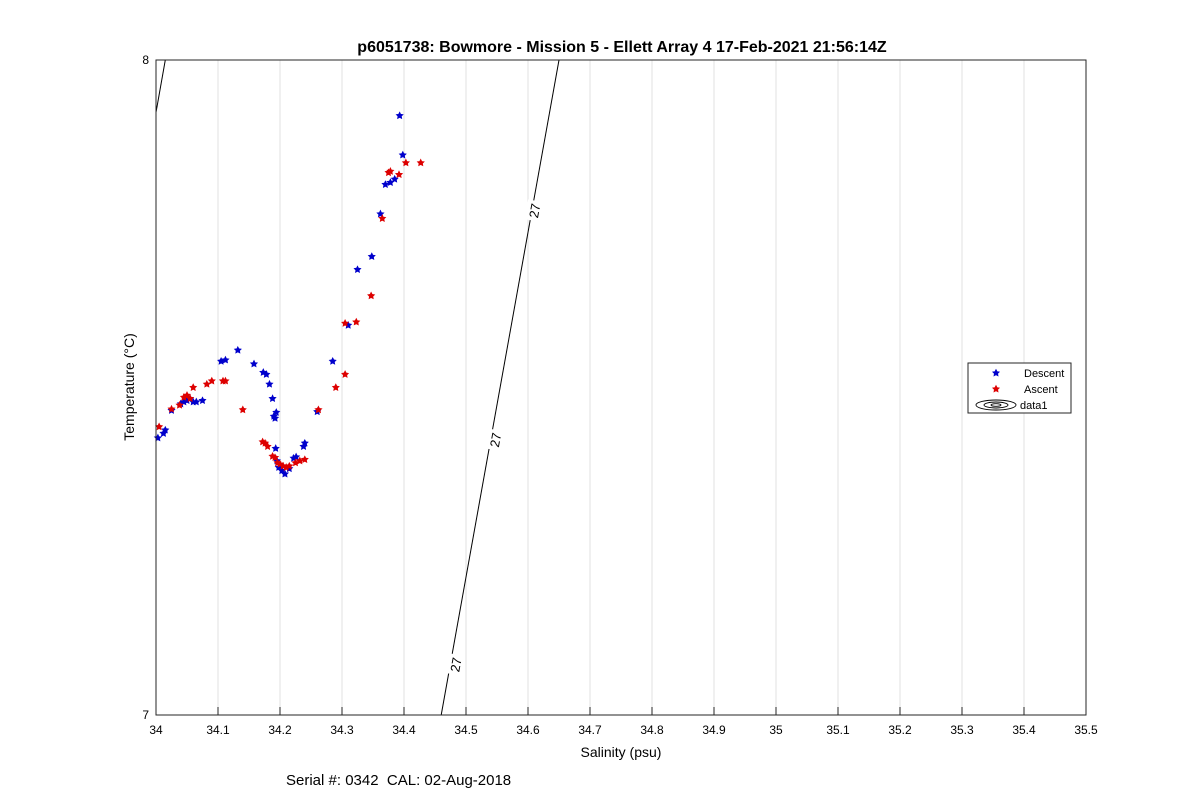 Image resolution: width=1200 pixels, height=804 pixels. I want to click on x-tick-label: 34.7, so click(590, 730).